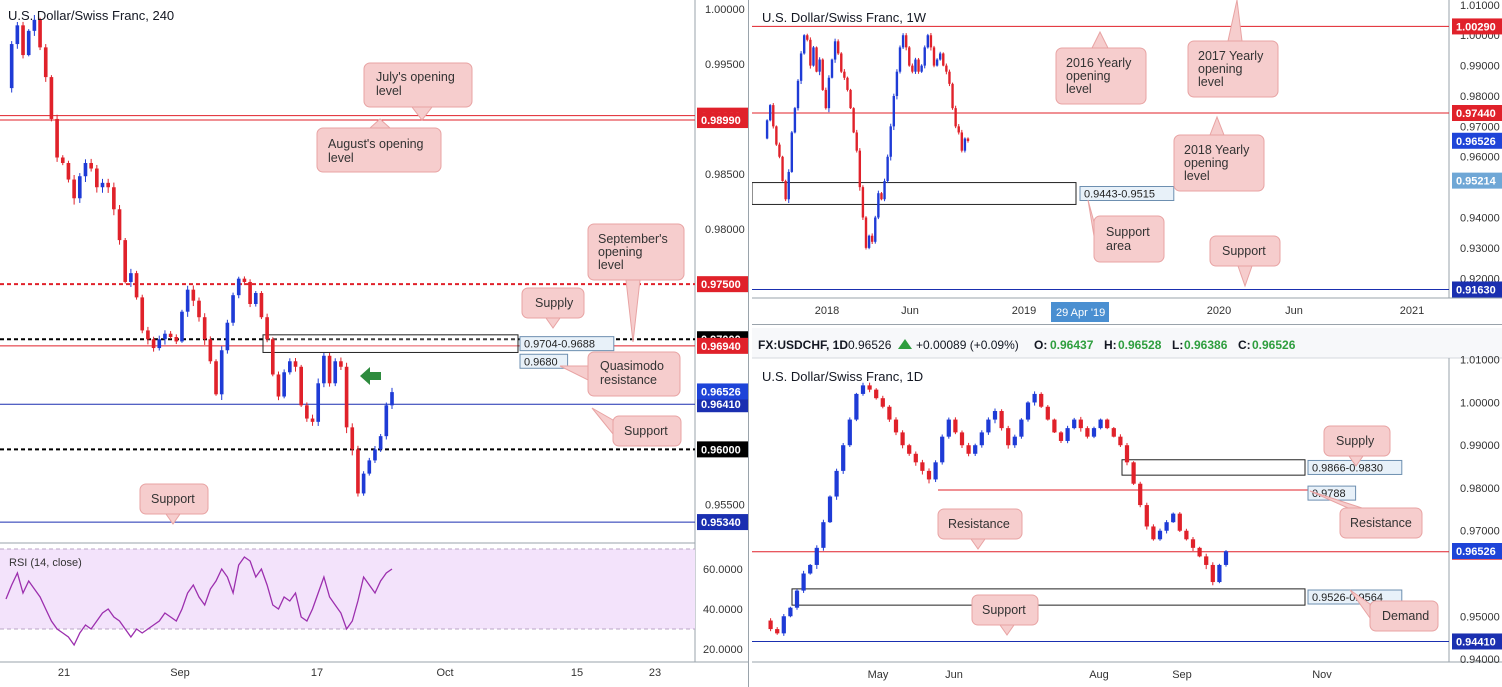 The width and height of the screenshot is (1502, 687). I want to click on callout-supply: Supply, so click(1357, 446).